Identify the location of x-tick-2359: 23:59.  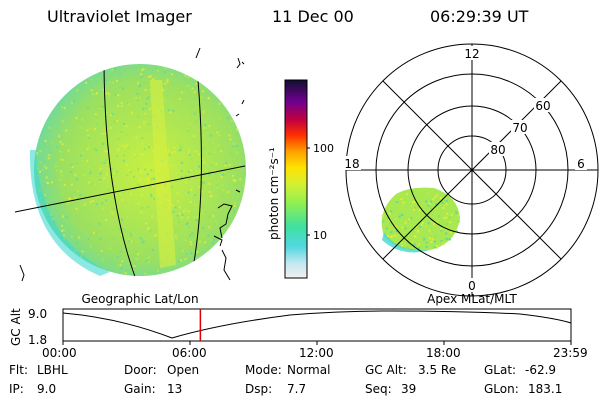
(570, 353).